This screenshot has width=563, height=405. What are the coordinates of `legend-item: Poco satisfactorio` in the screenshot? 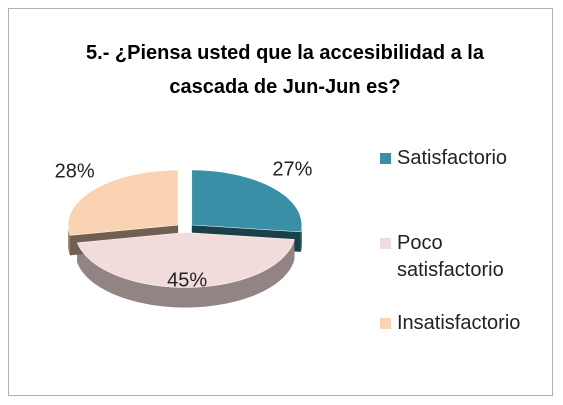 It's located at (462, 257).